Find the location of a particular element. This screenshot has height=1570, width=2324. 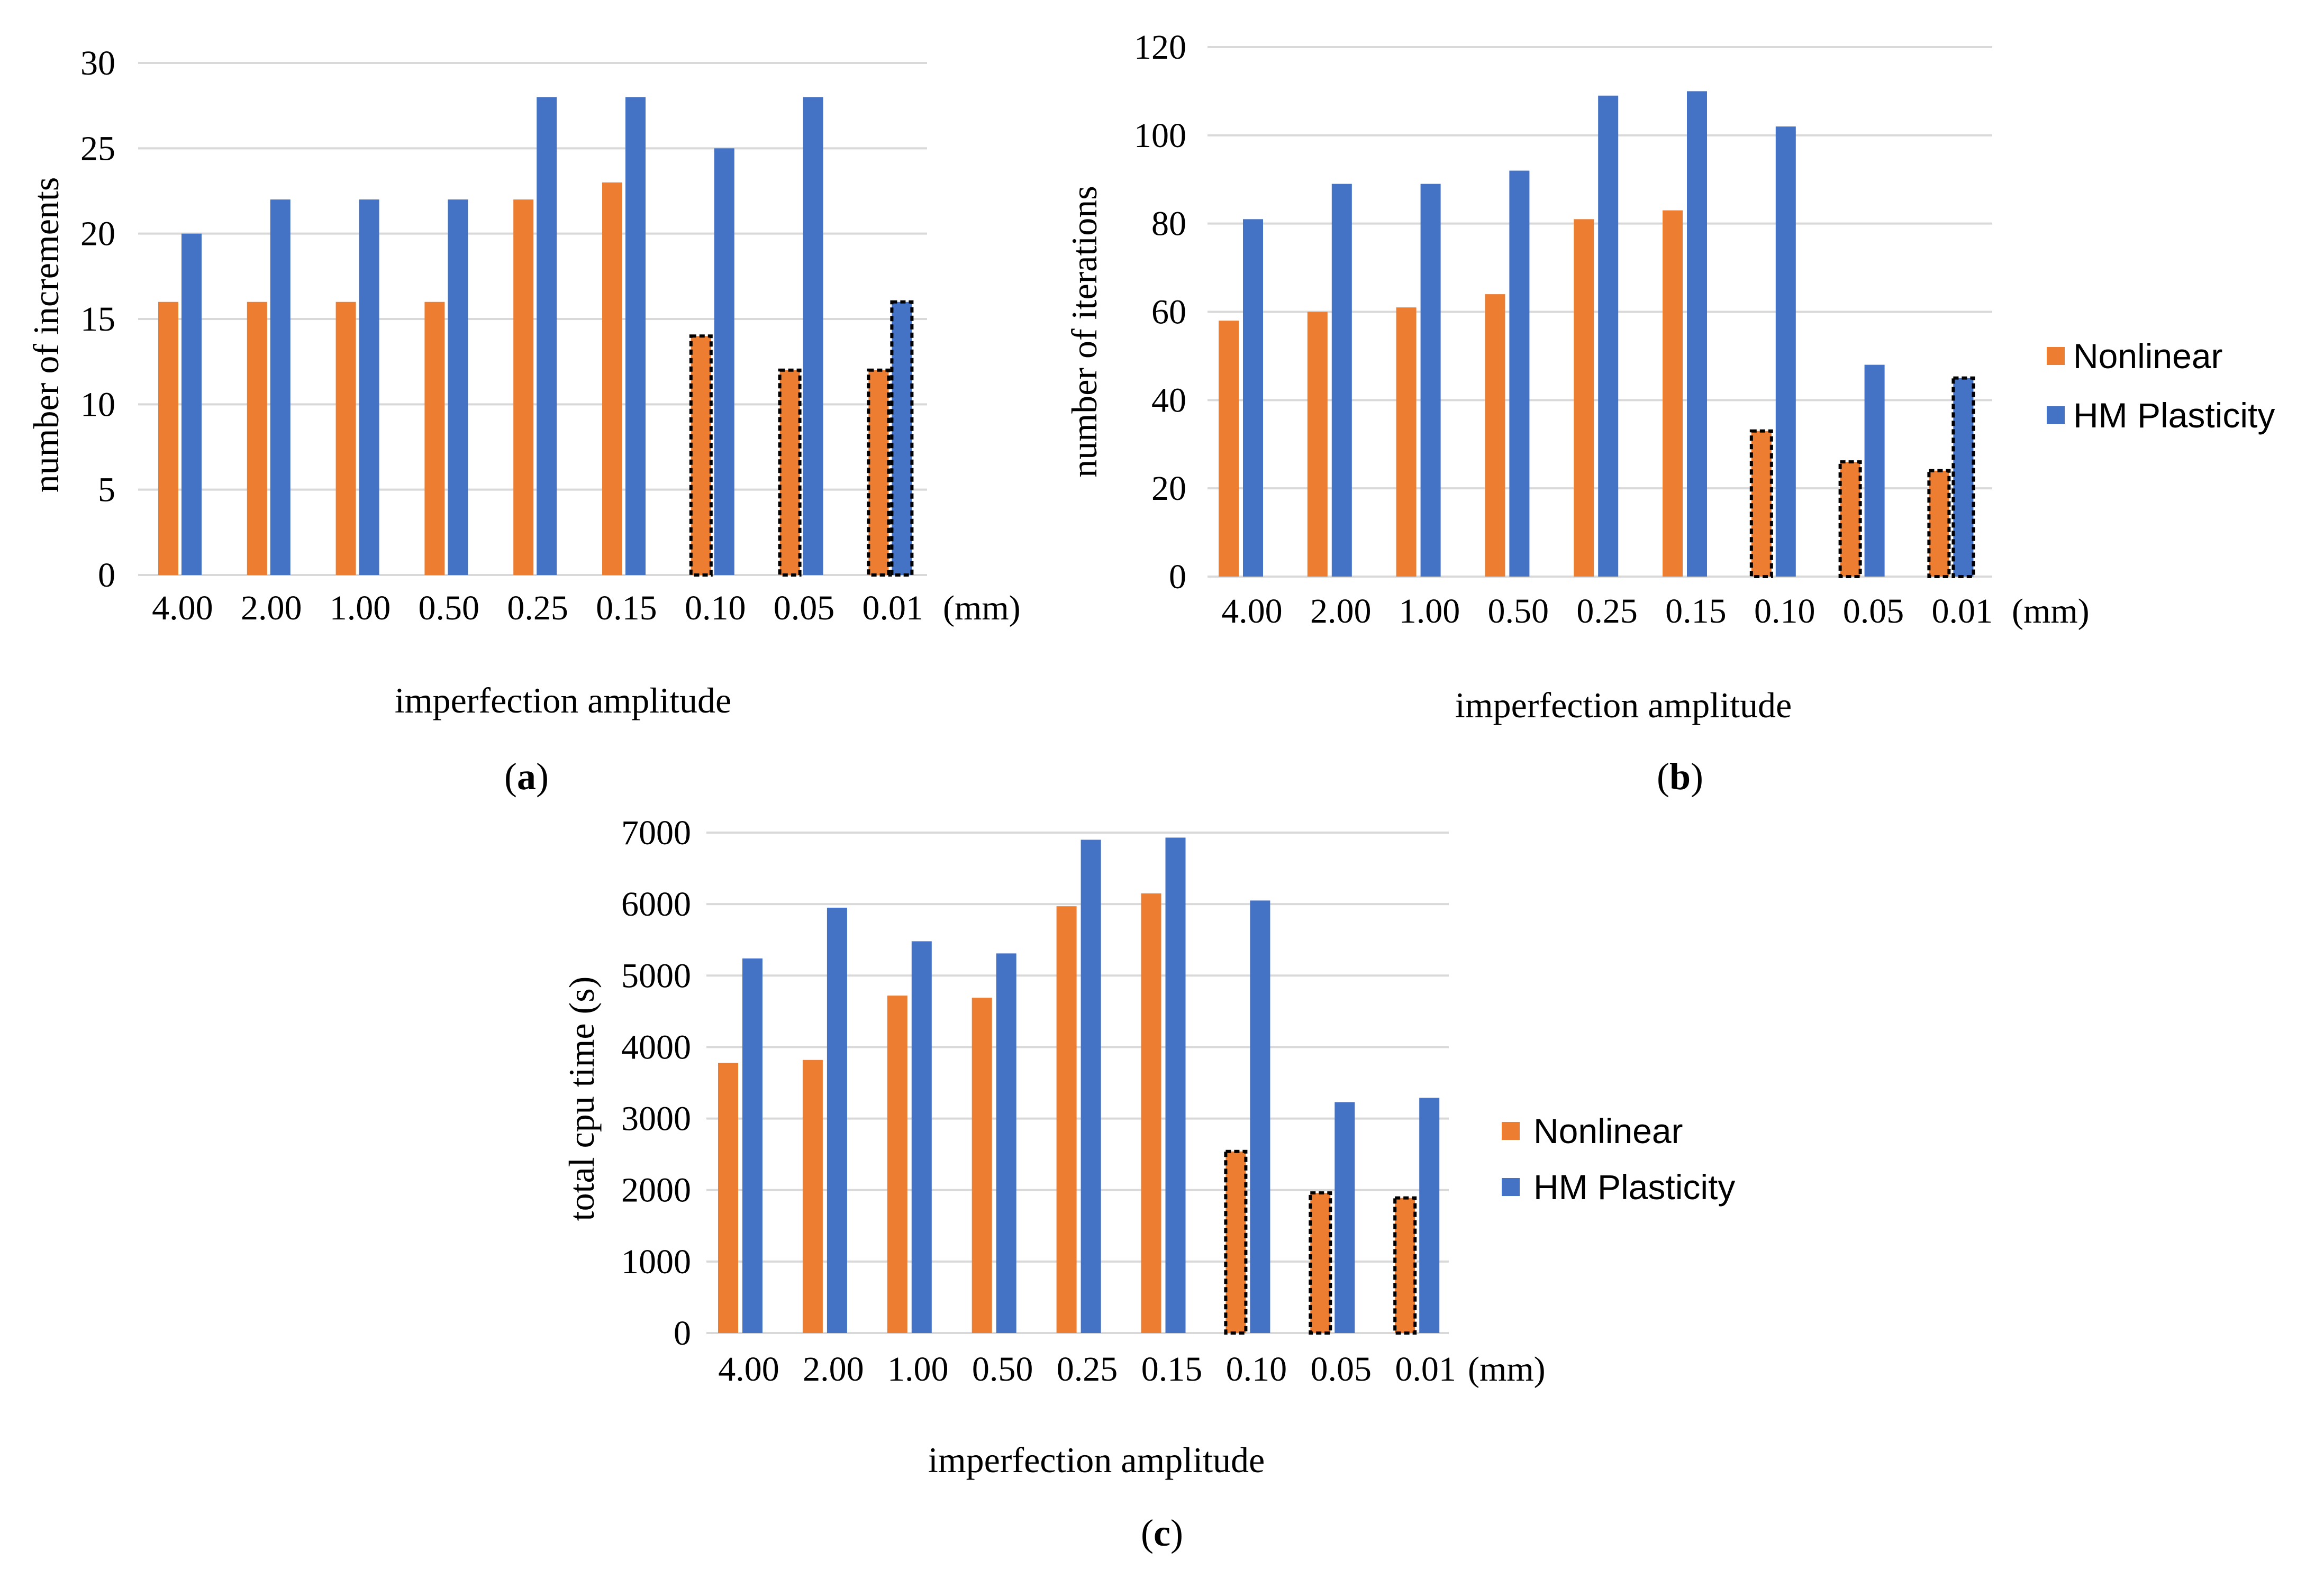

chart-b-y-tick-label: 0 is located at coordinates (1177, 577).